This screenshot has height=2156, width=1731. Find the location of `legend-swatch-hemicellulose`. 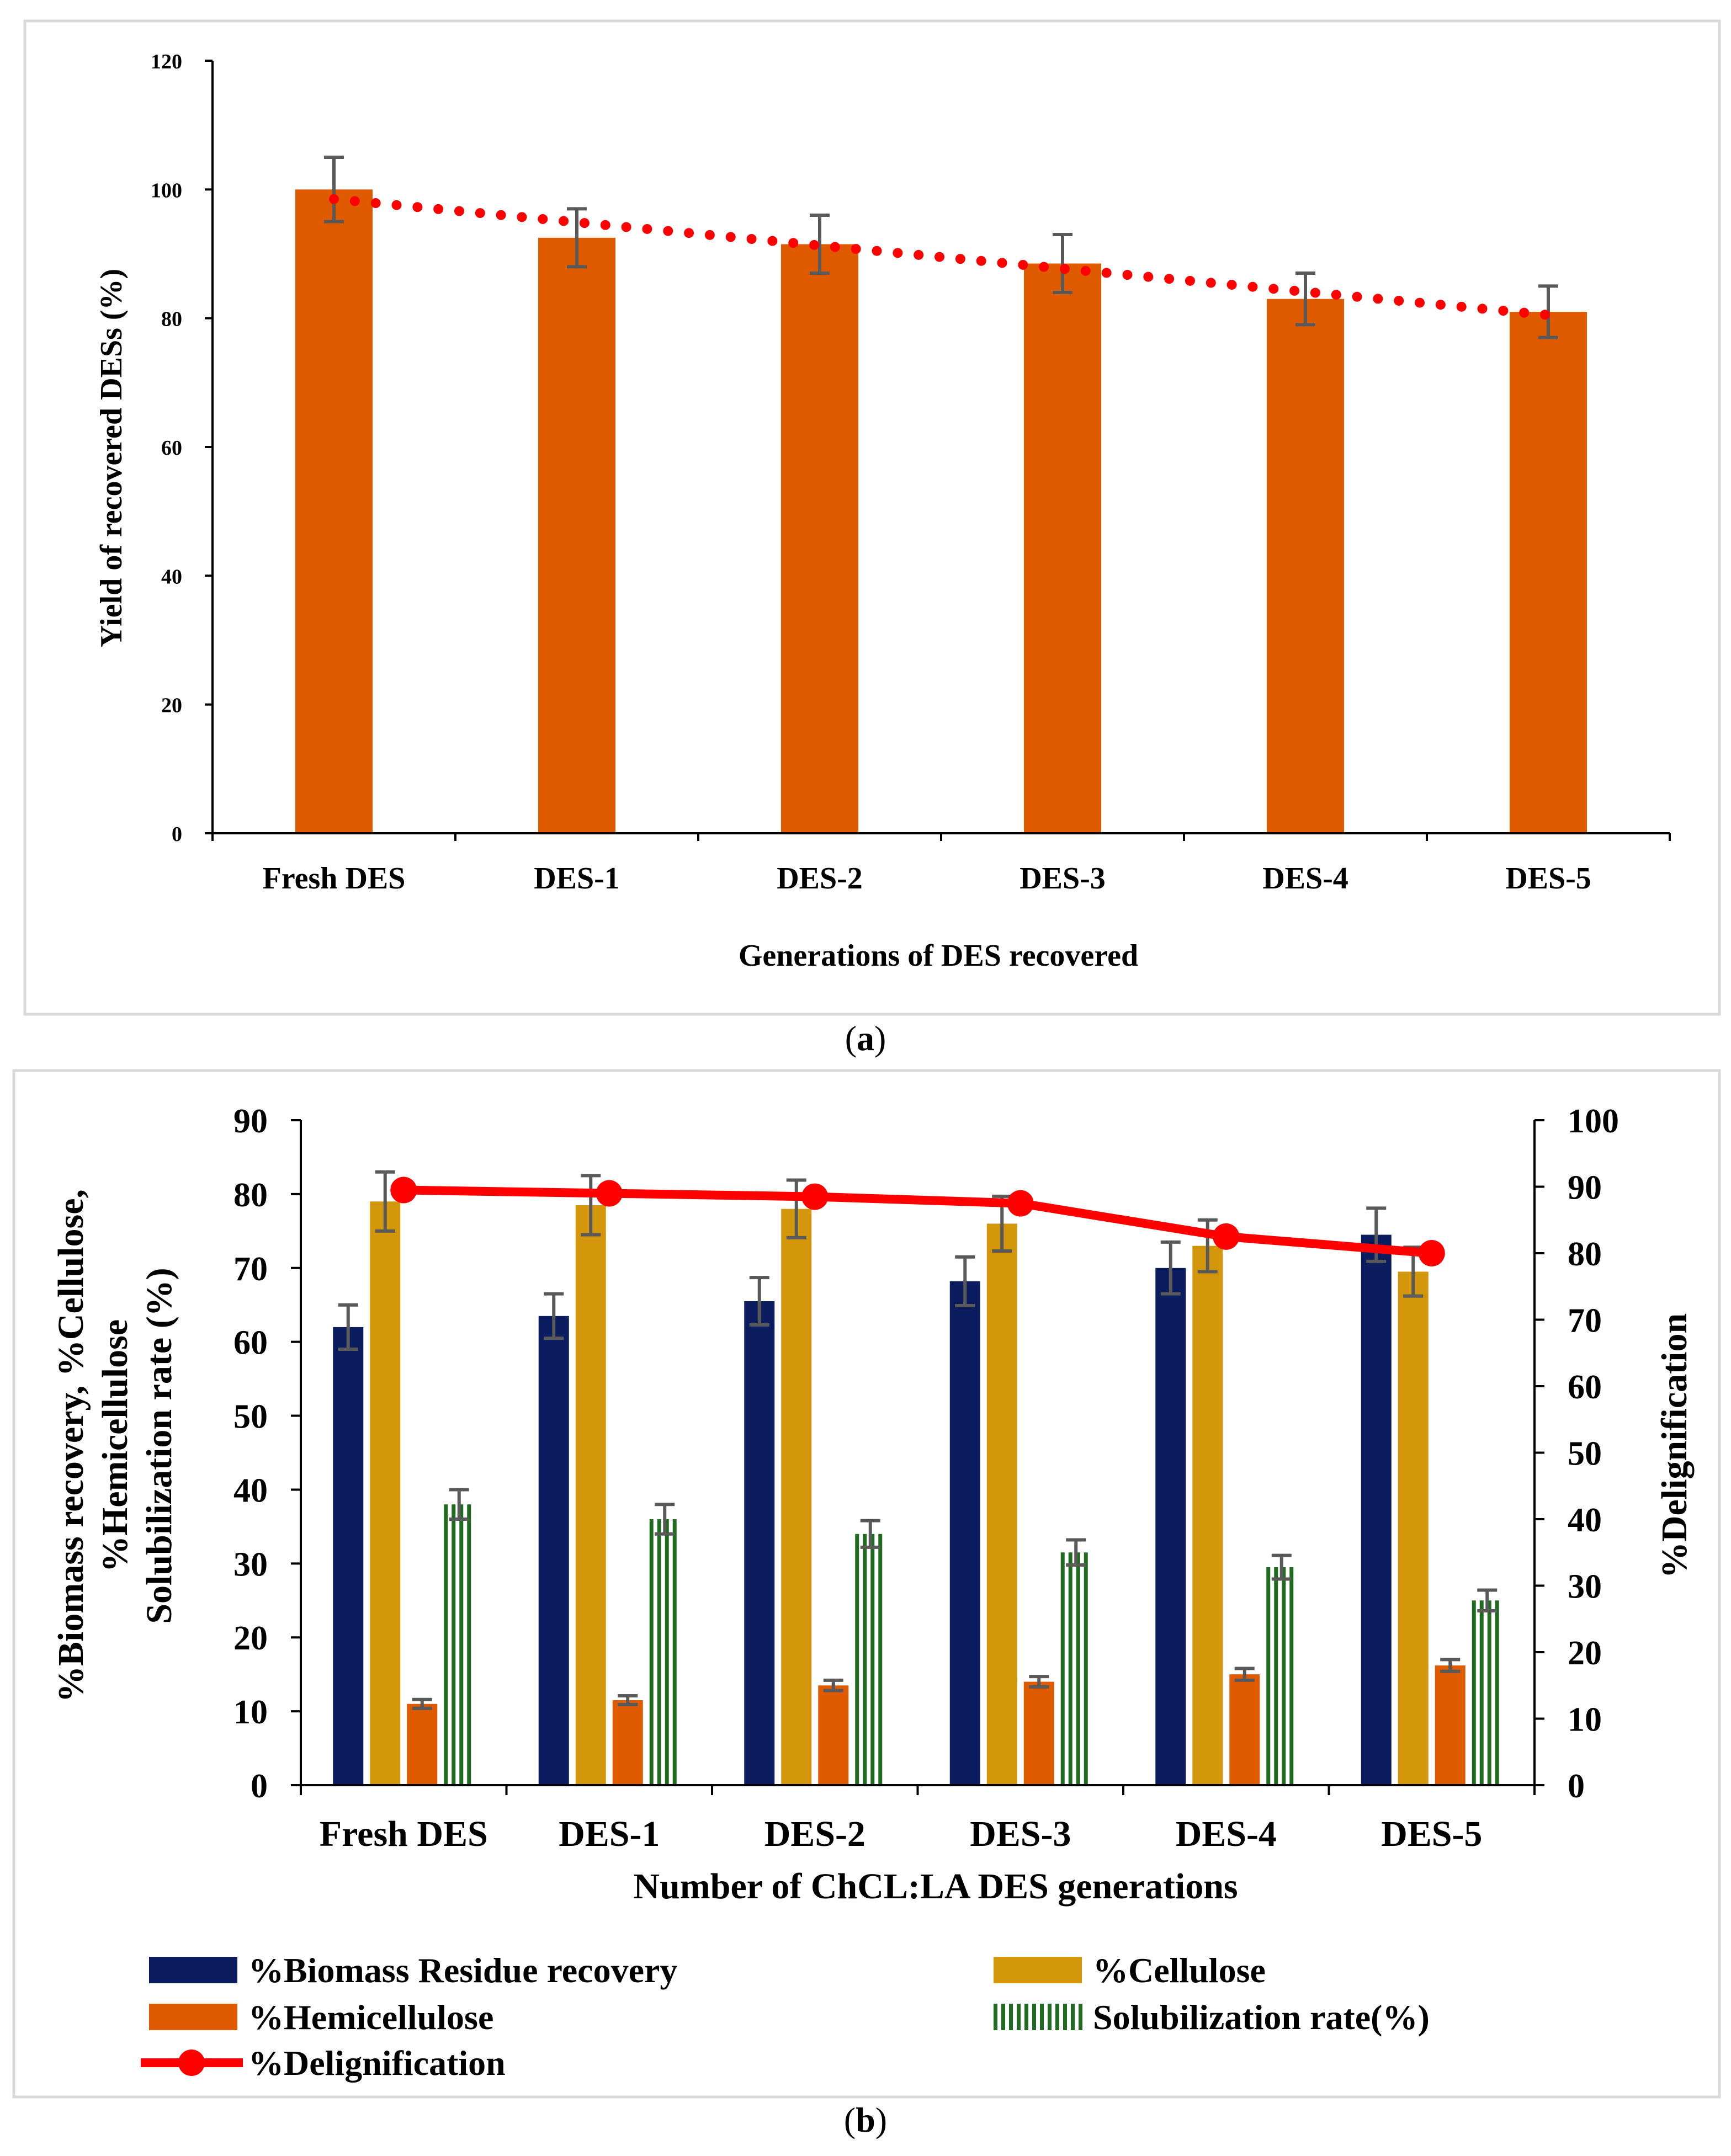

legend-swatch-hemicellulose is located at coordinates (193, 2017).